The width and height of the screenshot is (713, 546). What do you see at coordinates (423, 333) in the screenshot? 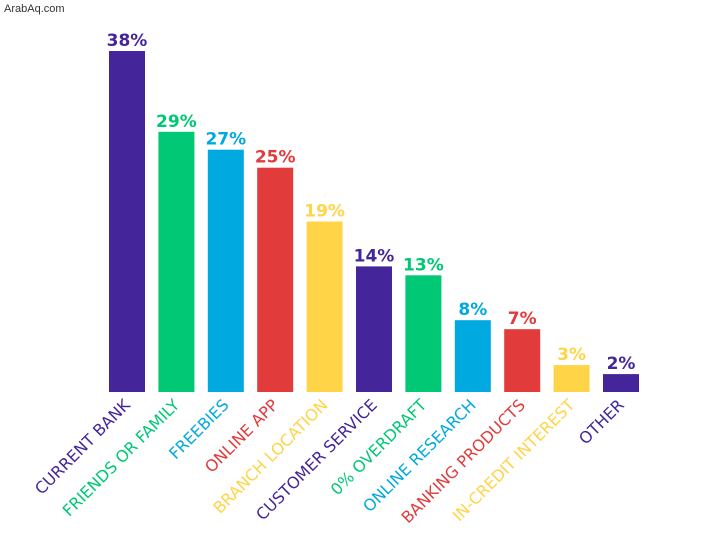
I see `bar-0-overdraft` at bounding box center [423, 333].